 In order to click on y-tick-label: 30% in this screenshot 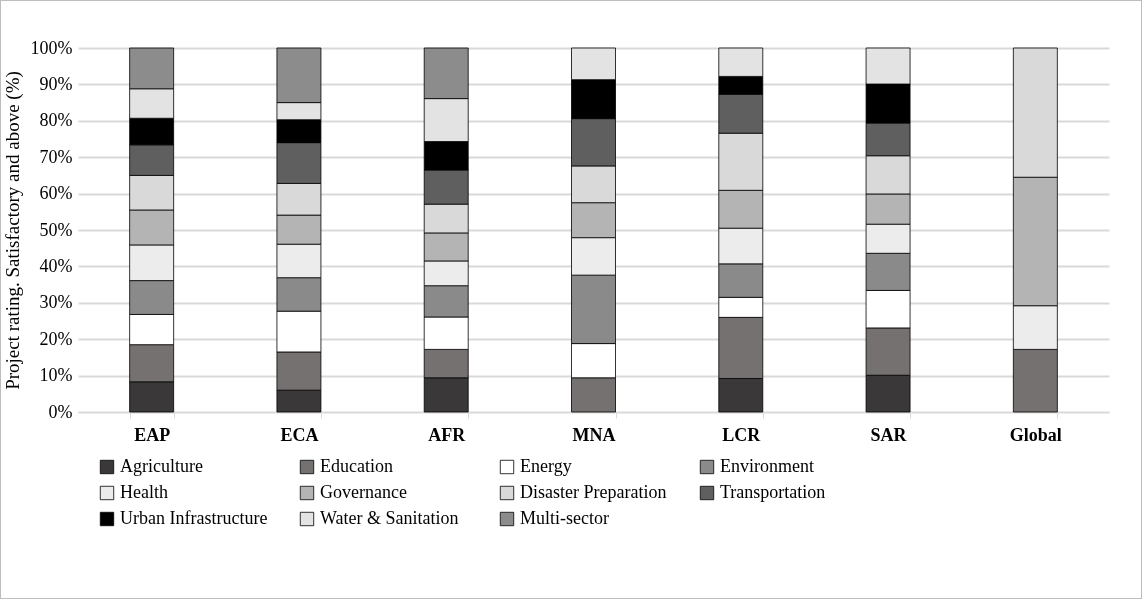, I will do `click(56, 302)`.